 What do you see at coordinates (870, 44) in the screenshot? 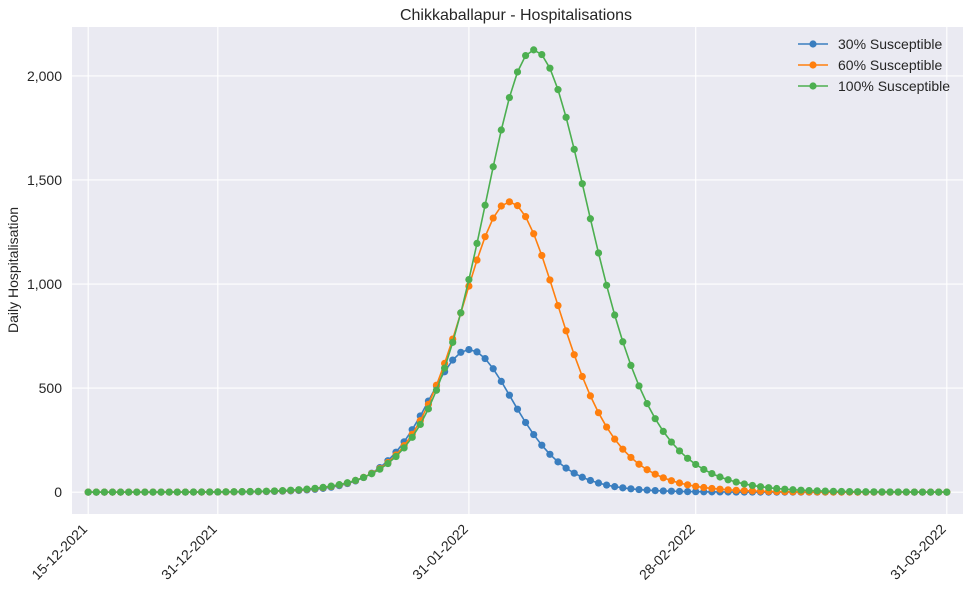
I see `legend-item: 30% Susceptible` at bounding box center [870, 44].